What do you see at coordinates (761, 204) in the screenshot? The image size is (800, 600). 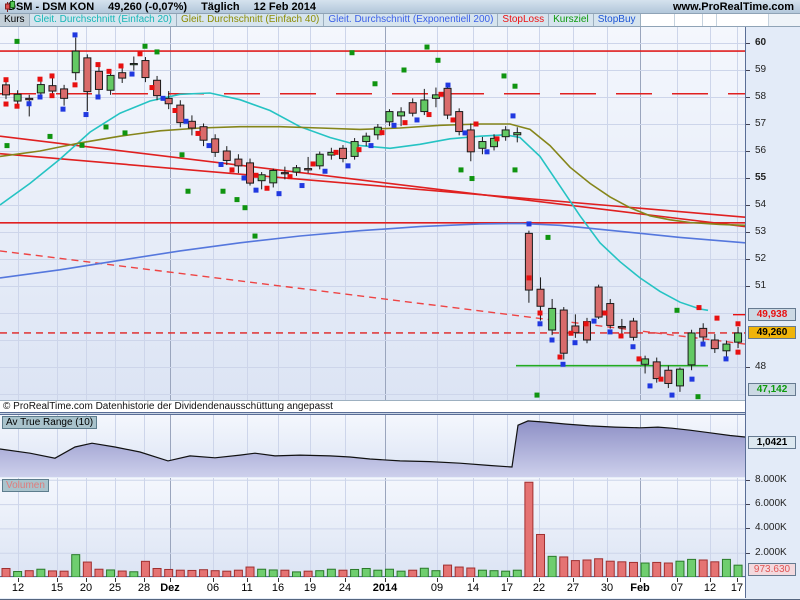 I see `price-tick-label: 54` at bounding box center [761, 204].